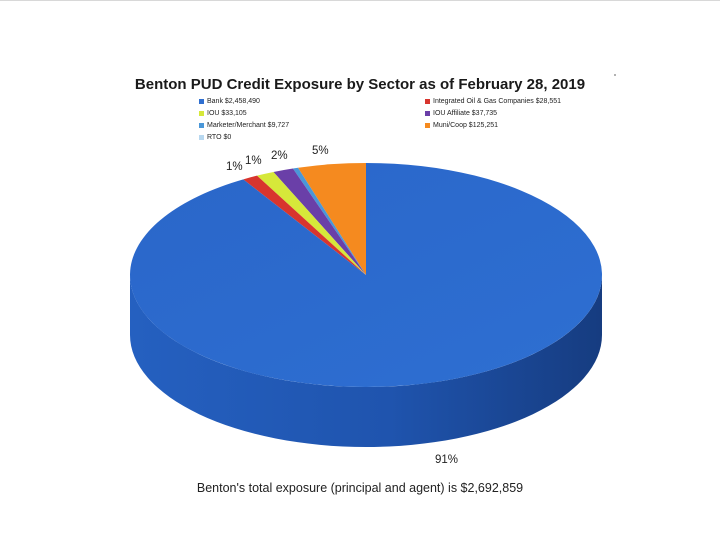 This screenshot has width=720, height=557. I want to click on slice-label-oil-gas: 1%, so click(234, 167).